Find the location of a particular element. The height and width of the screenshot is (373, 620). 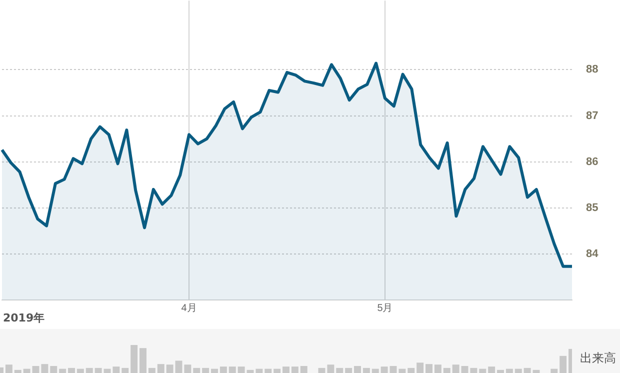

y-tick-label: 84 is located at coordinates (593, 254).